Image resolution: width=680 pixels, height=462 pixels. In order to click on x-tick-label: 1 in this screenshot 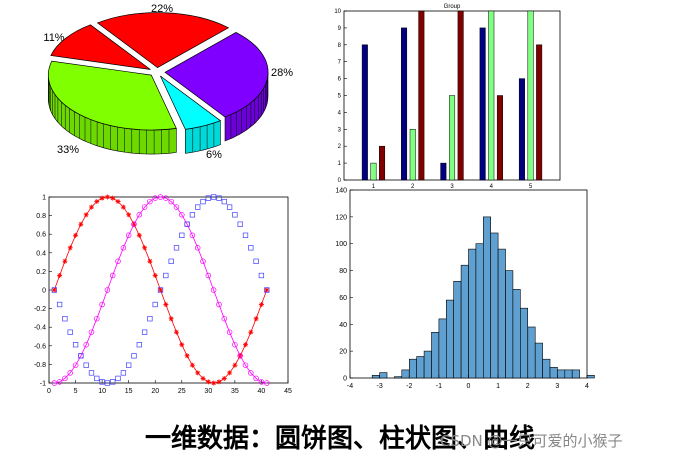, I will do `click(374, 187)`.